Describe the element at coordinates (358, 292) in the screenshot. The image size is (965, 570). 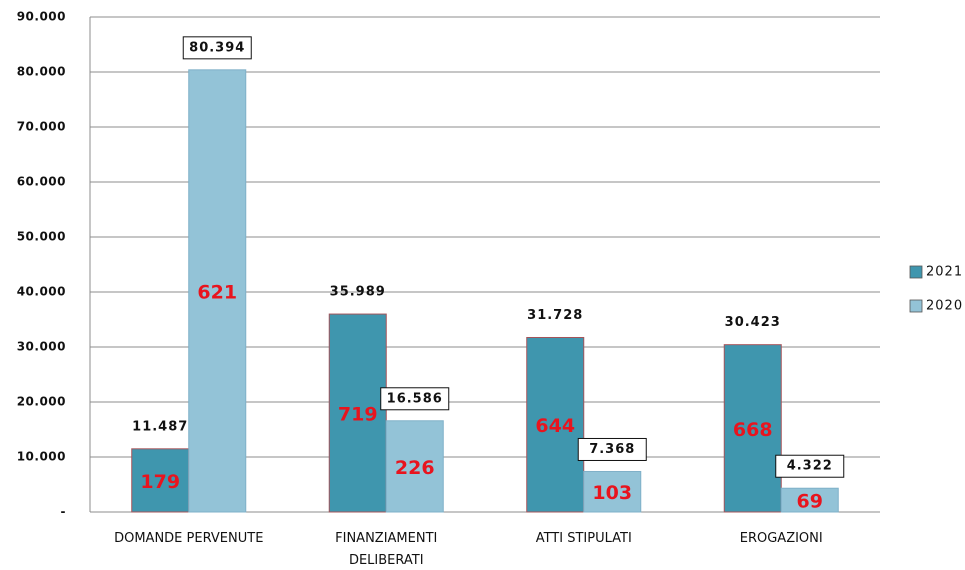
I see `value-label: 35.989` at that location.